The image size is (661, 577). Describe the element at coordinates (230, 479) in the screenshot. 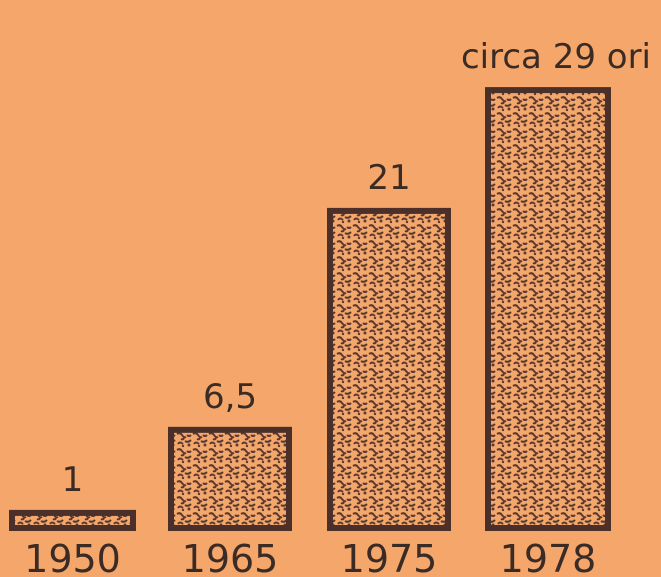

I see `bar-1965` at that location.